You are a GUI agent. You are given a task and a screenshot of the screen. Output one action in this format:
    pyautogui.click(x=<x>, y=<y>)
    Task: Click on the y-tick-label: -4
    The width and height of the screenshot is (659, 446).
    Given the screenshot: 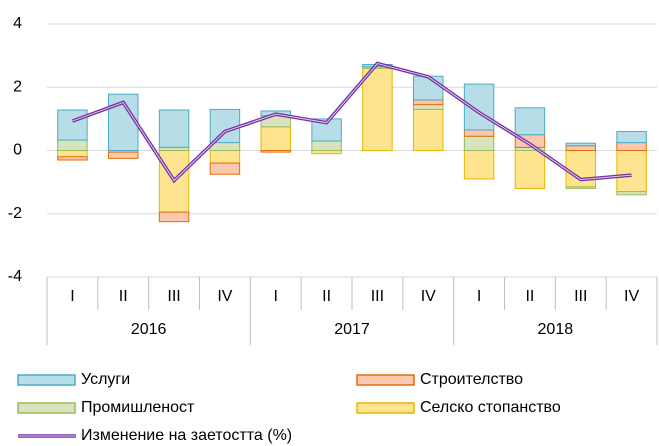 What is the action you would take?
    pyautogui.click(x=15, y=276)
    